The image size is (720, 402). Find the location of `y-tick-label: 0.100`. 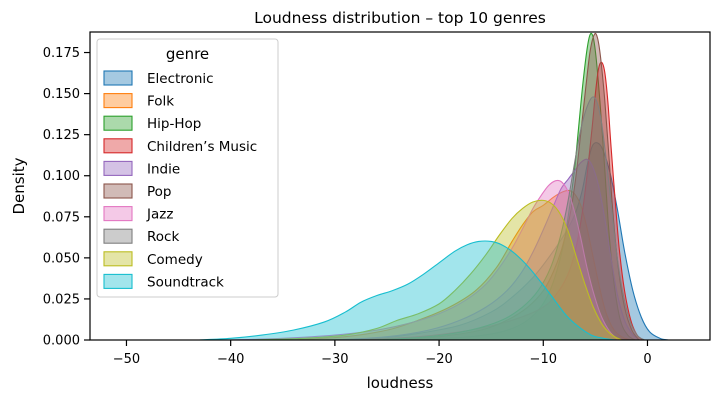

y-tick-label: 0.100 is located at coordinates (61, 176).